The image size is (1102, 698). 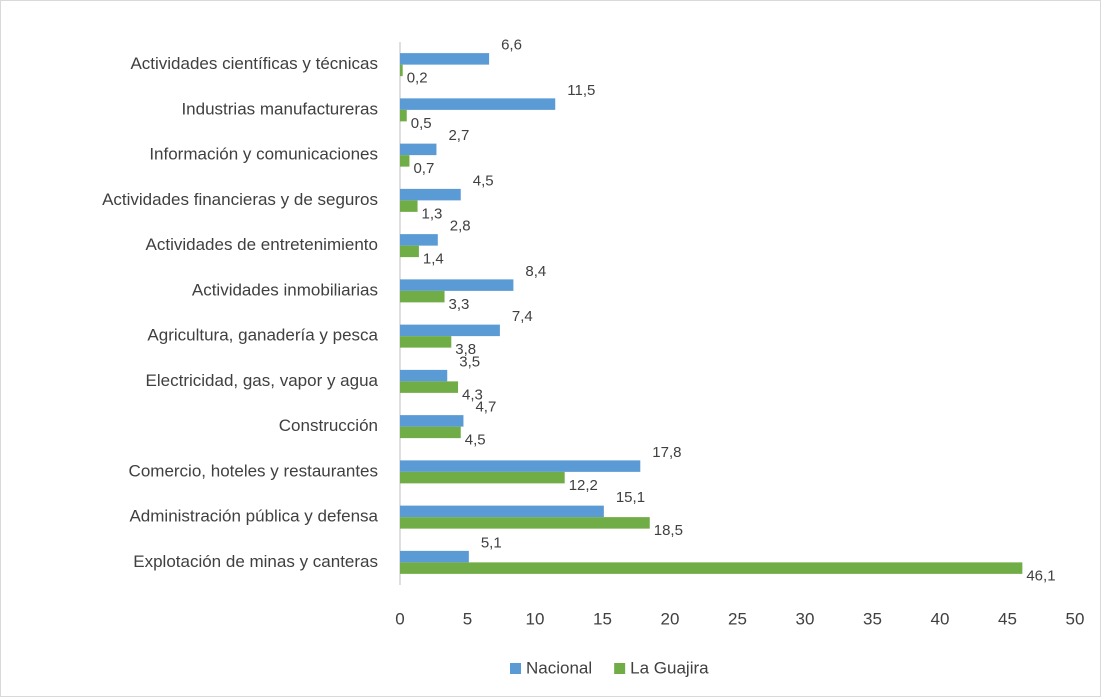 I want to click on value-label: 0,2, so click(x=417, y=78).